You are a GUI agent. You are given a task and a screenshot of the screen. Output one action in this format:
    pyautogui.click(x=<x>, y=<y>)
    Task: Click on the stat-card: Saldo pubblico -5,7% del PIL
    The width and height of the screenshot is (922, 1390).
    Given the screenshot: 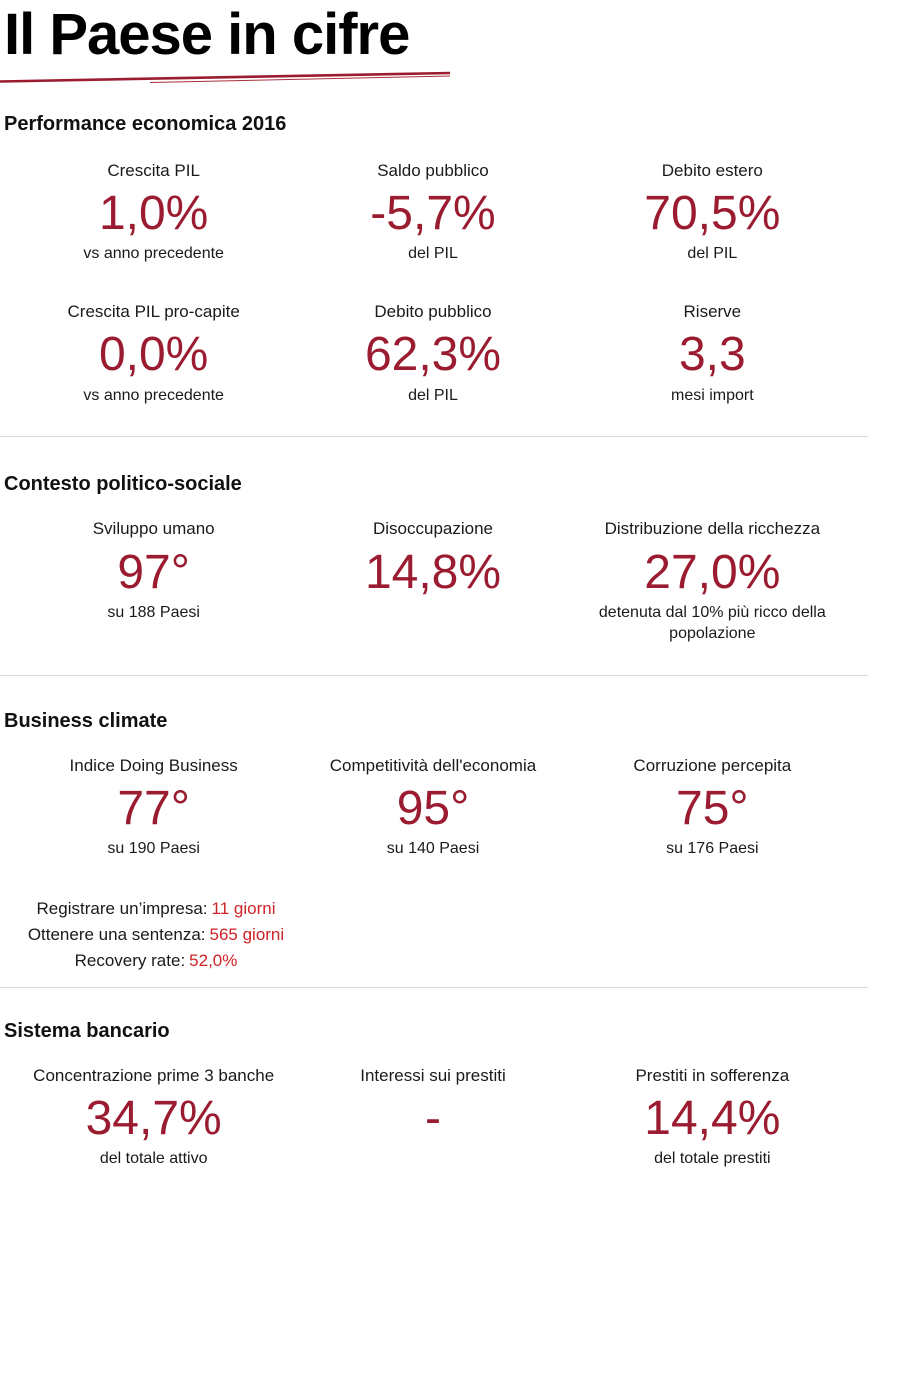 What is the action you would take?
    pyautogui.click(x=432, y=212)
    